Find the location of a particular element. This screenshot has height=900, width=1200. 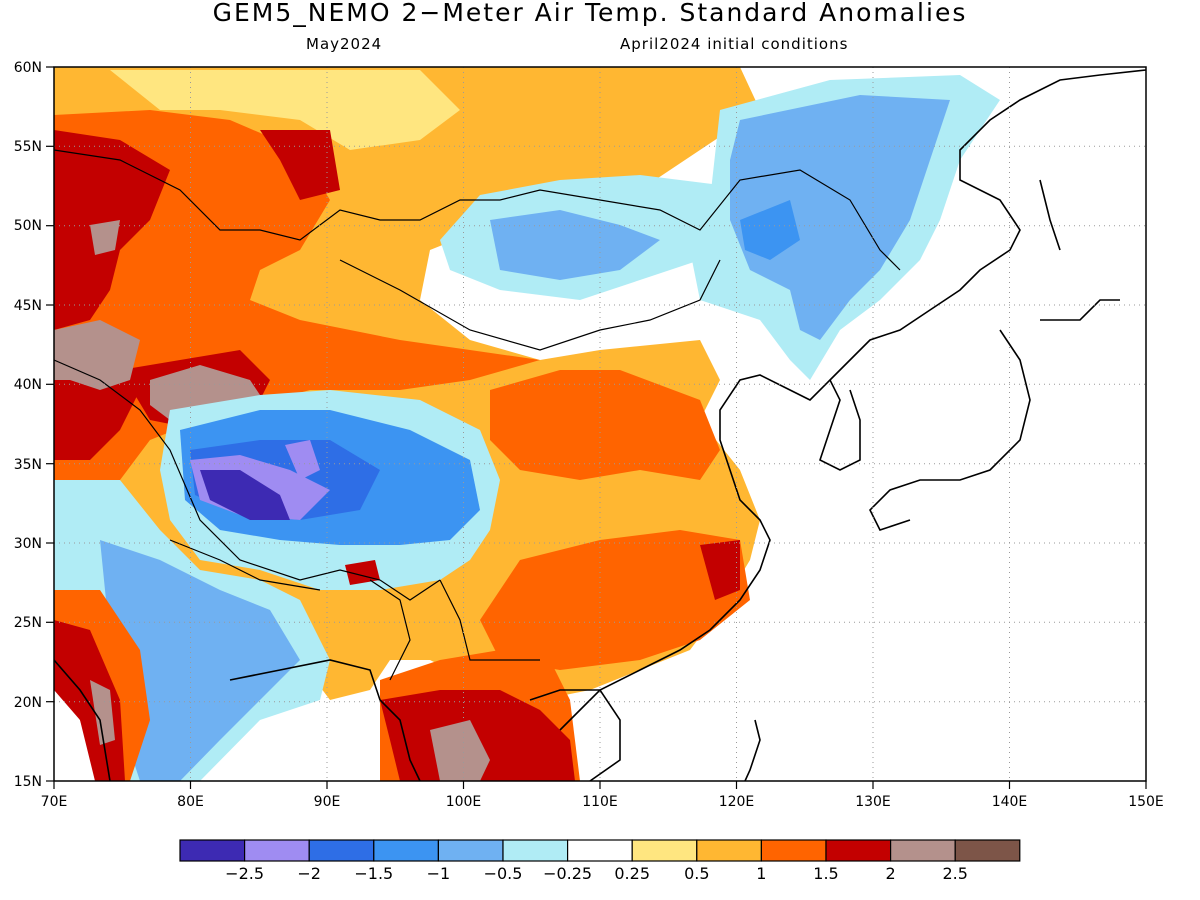

border-india-burma is located at coordinates (390, 630).